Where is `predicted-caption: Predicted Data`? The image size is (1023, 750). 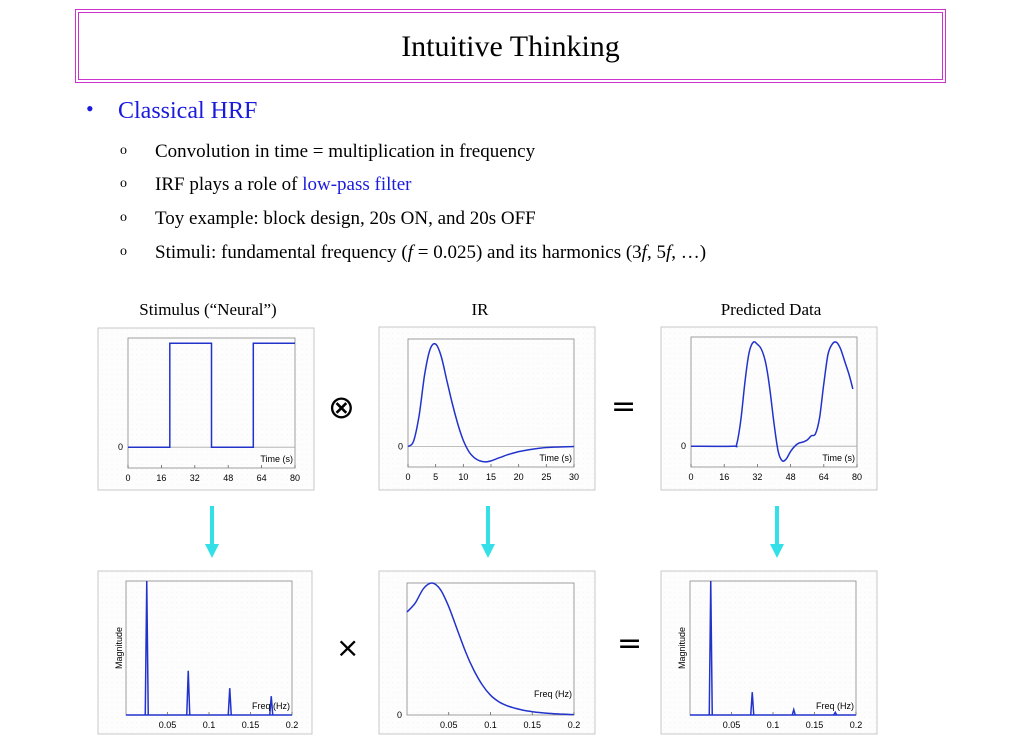
predicted-caption: Predicted Data is located at coordinates (771, 309).